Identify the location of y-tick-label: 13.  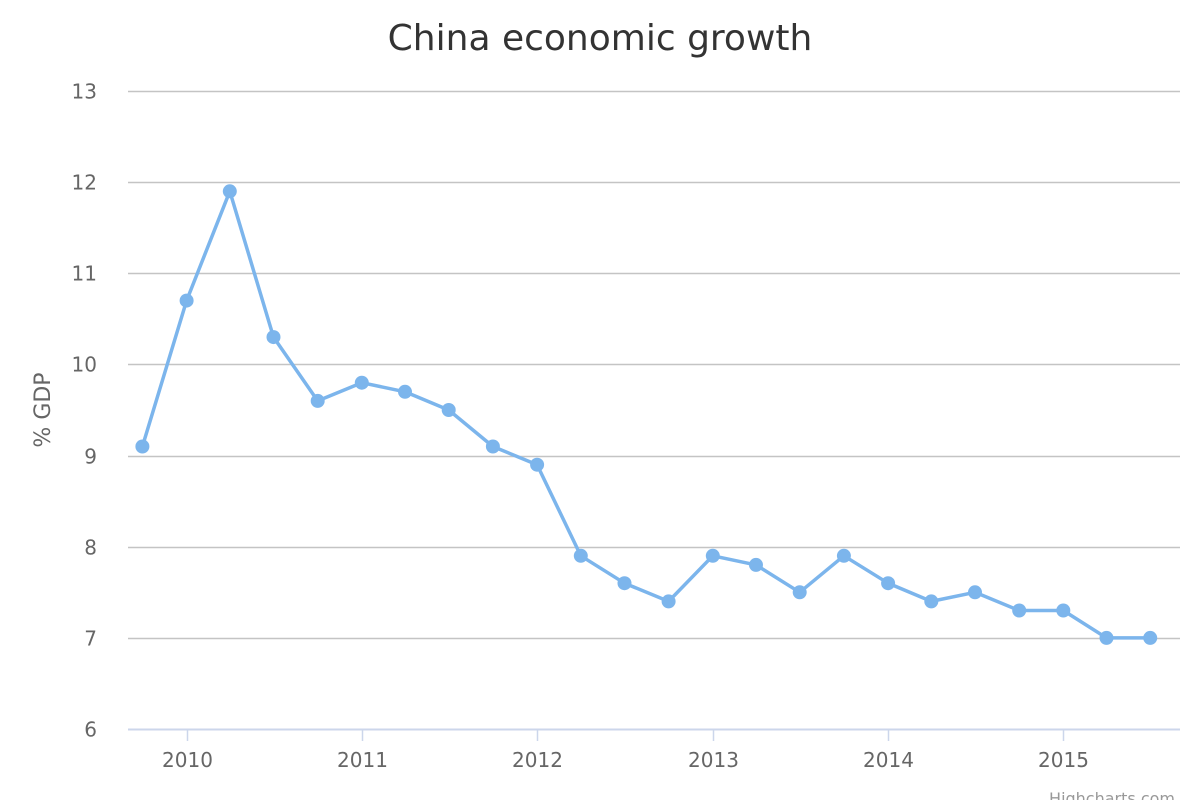
(84, 92).